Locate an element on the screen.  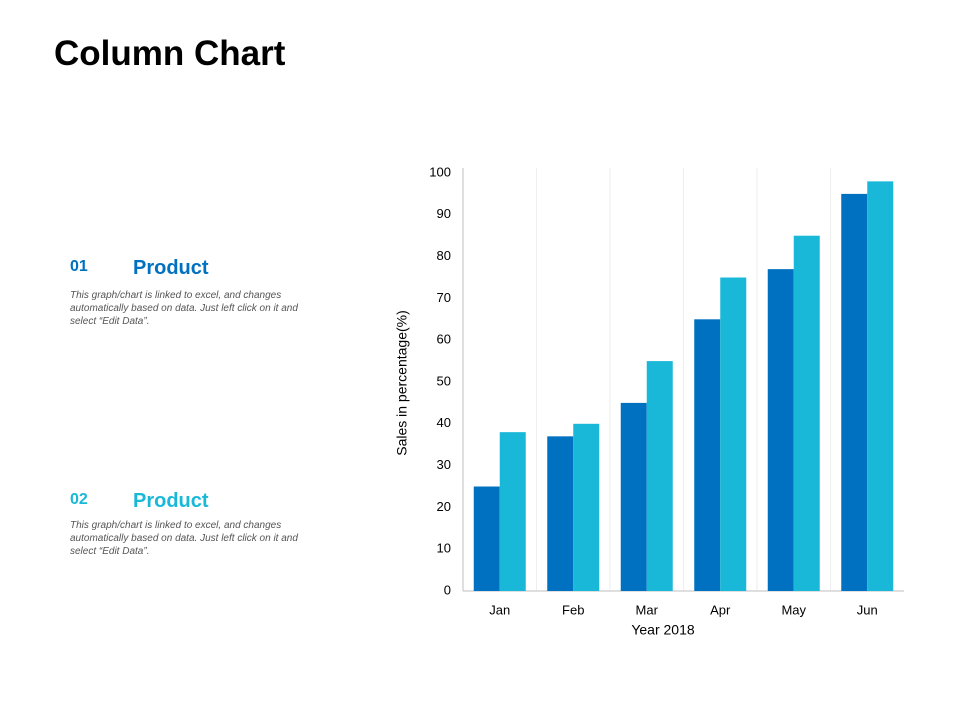
y-tick-label: 70 is located at coordinates (444, 297).